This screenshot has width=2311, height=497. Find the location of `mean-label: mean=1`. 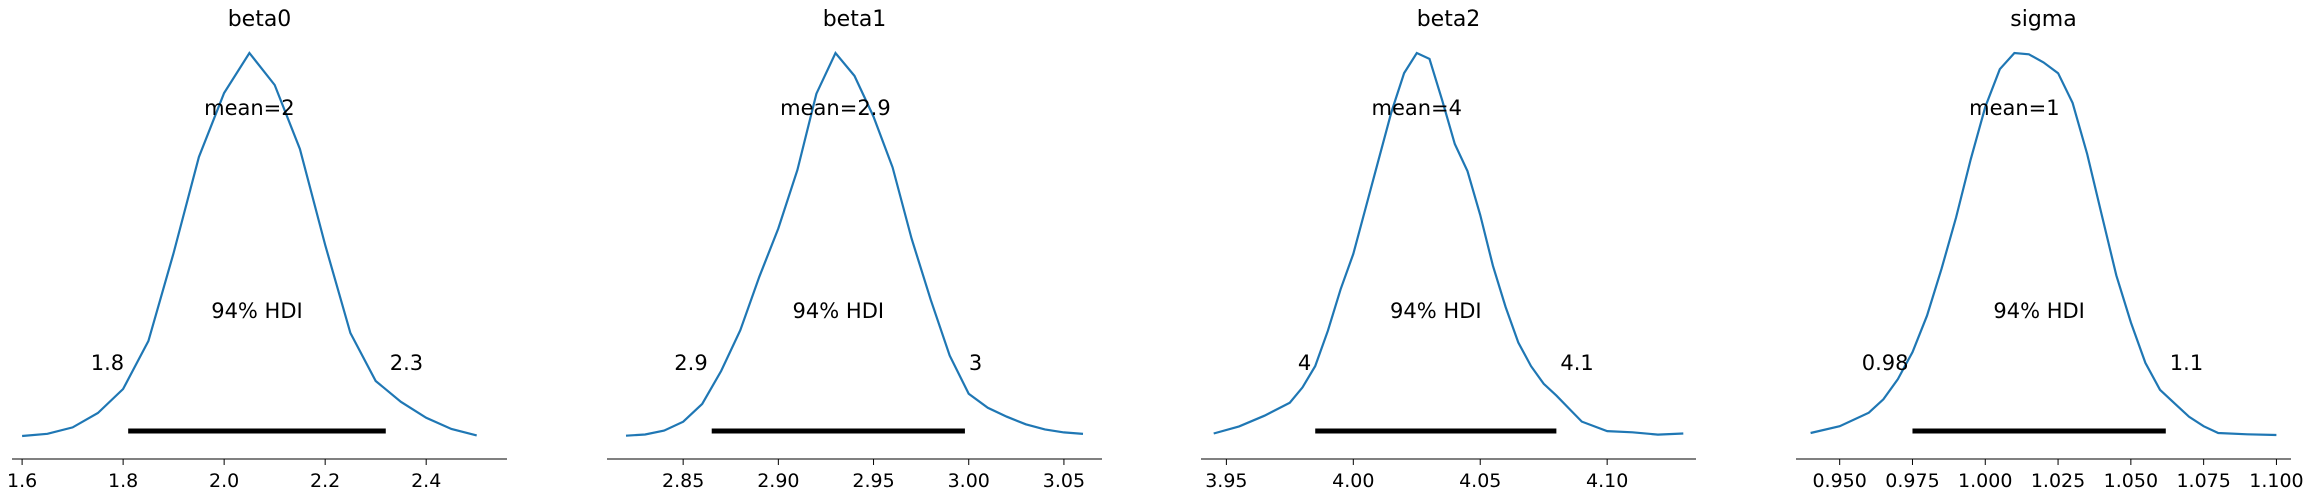

mean-label: mean=1 is located at coordinates (2014, 108).